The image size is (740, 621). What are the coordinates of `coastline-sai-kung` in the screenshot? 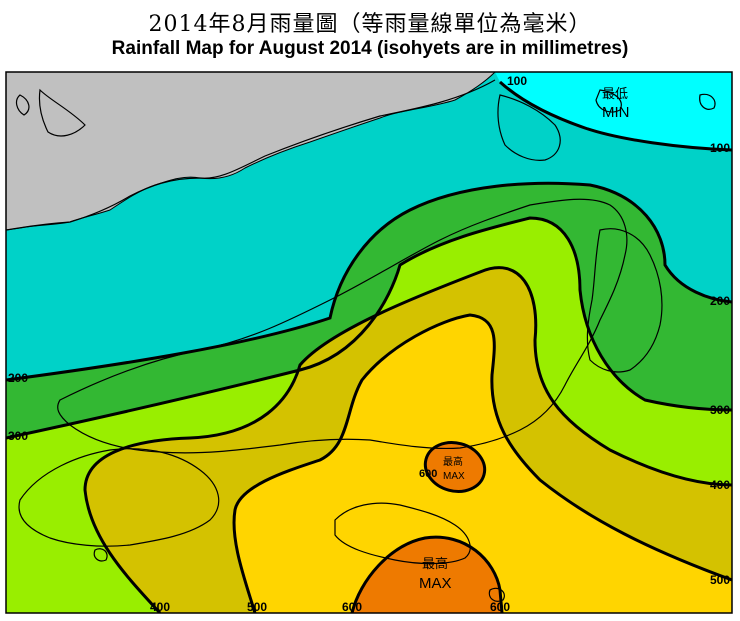 It's located at (624, 300).